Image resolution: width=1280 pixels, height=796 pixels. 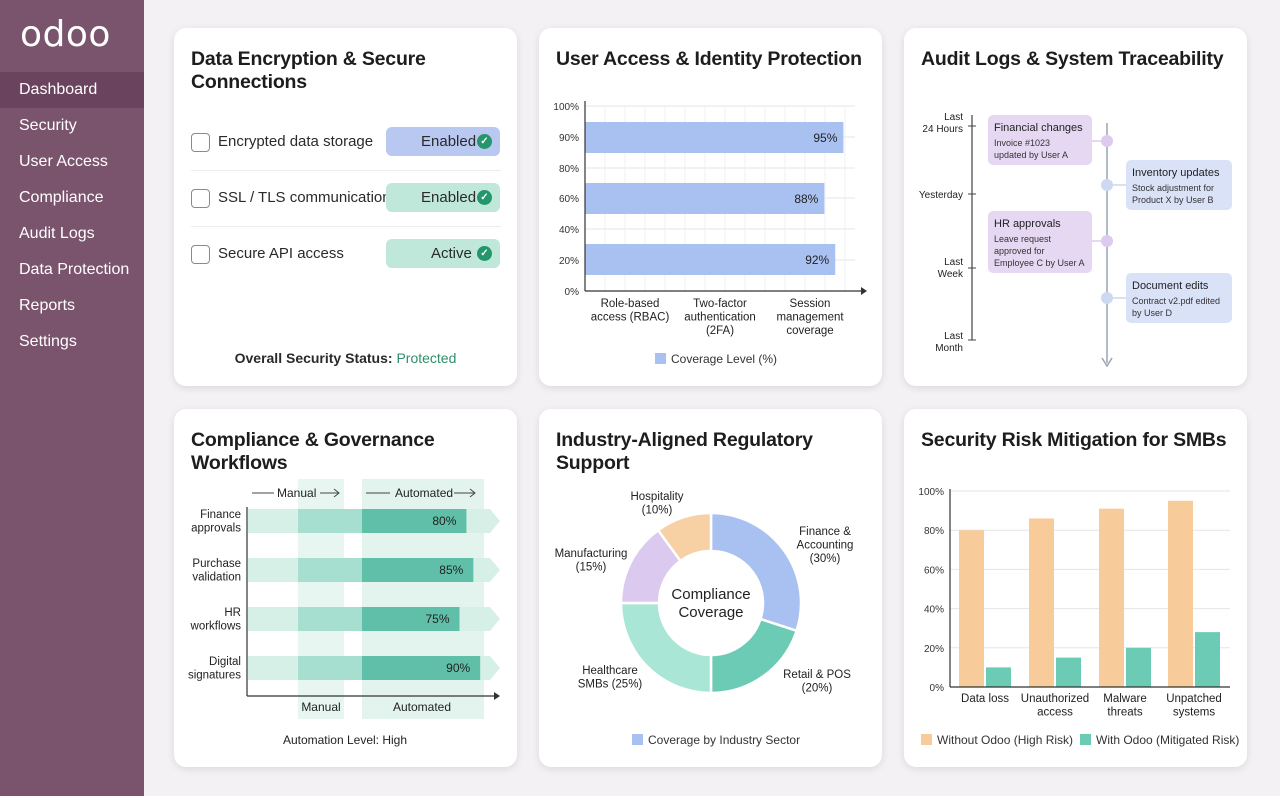 I want to click on sidebar-item-settings: Settings, so click(x=48, y=341).